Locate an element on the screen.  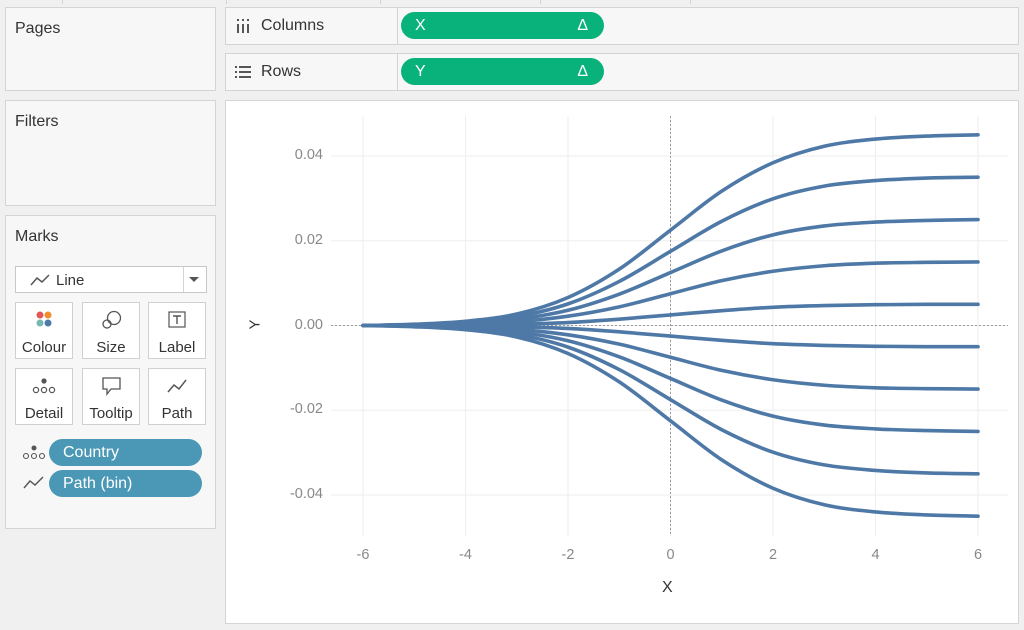
top-strip is located at coordinates (512, 2).